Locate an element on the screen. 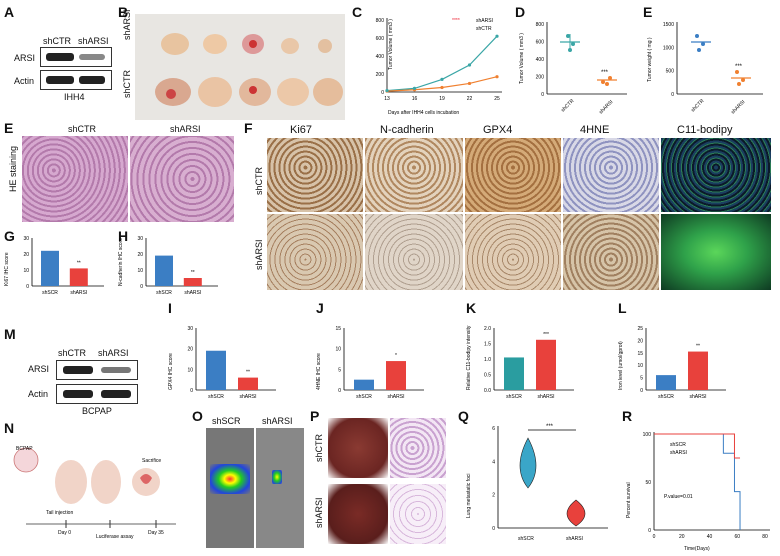 Image resolution: width=780 pixels, height=556 pixels. g-chart-xlabel: shARSI is located at coordinates (78, 293).